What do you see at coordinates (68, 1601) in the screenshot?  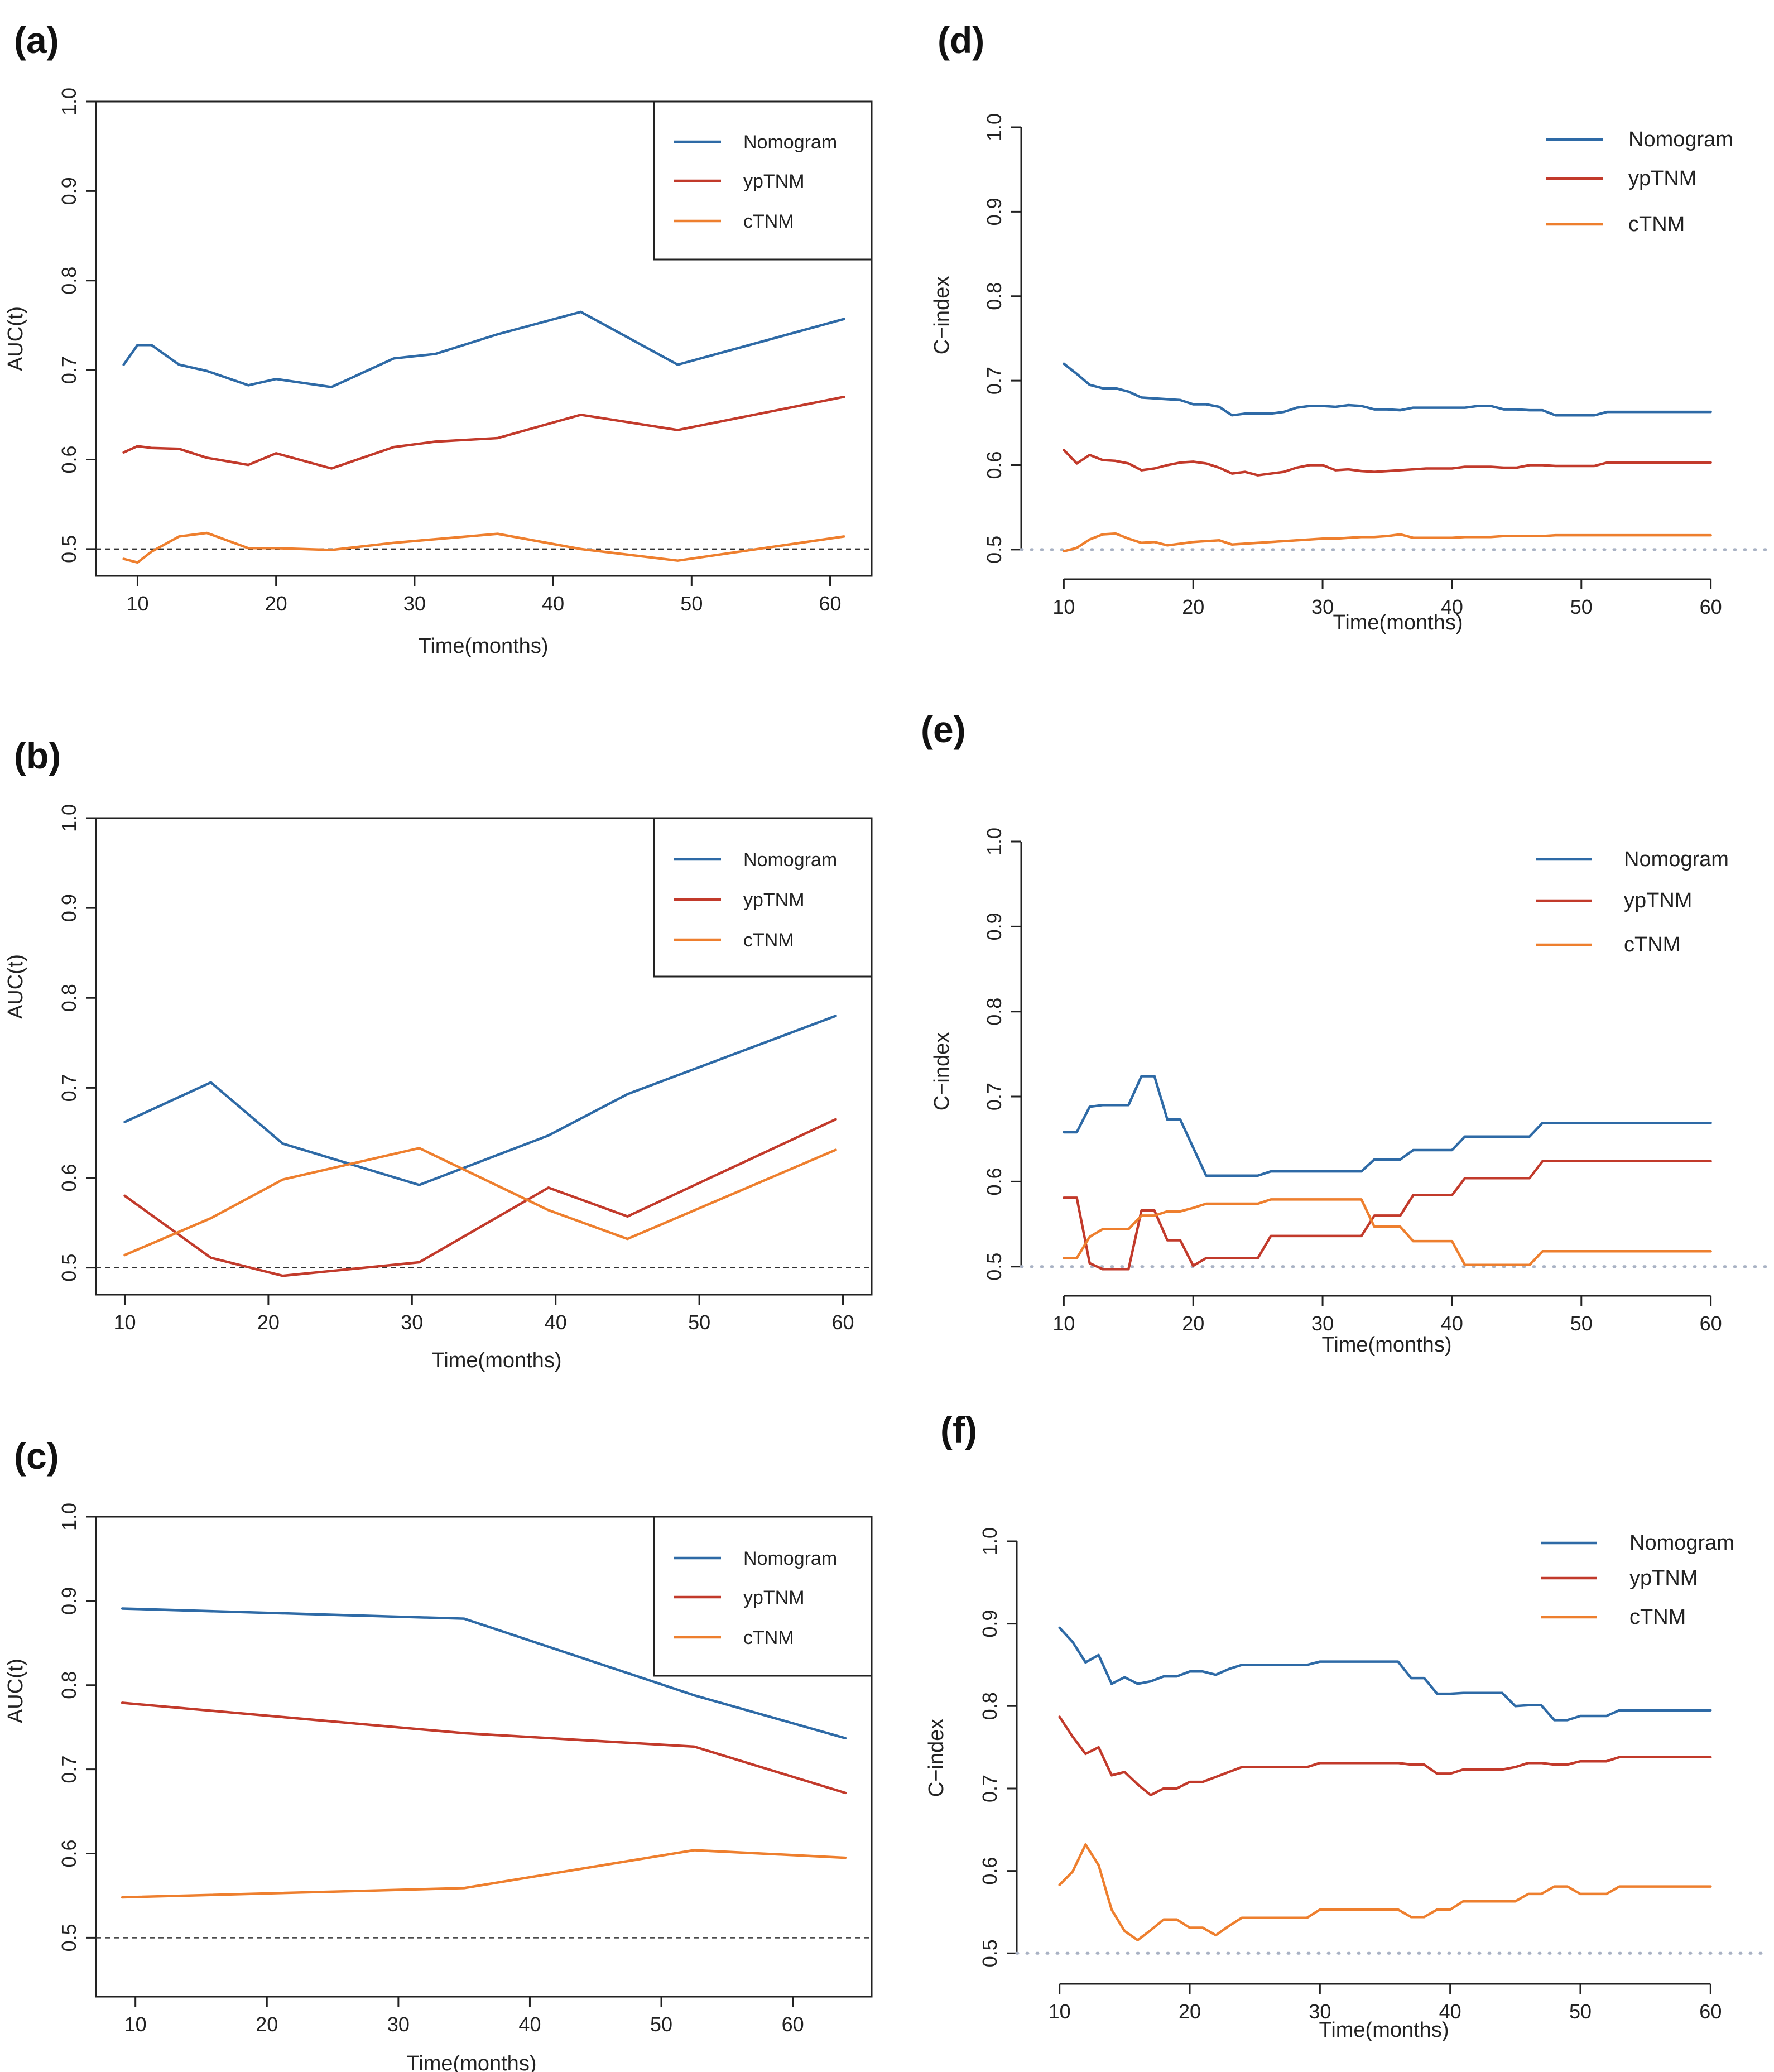 I see `y-tick-label: 0.9` at bounding box center [68, 1601].